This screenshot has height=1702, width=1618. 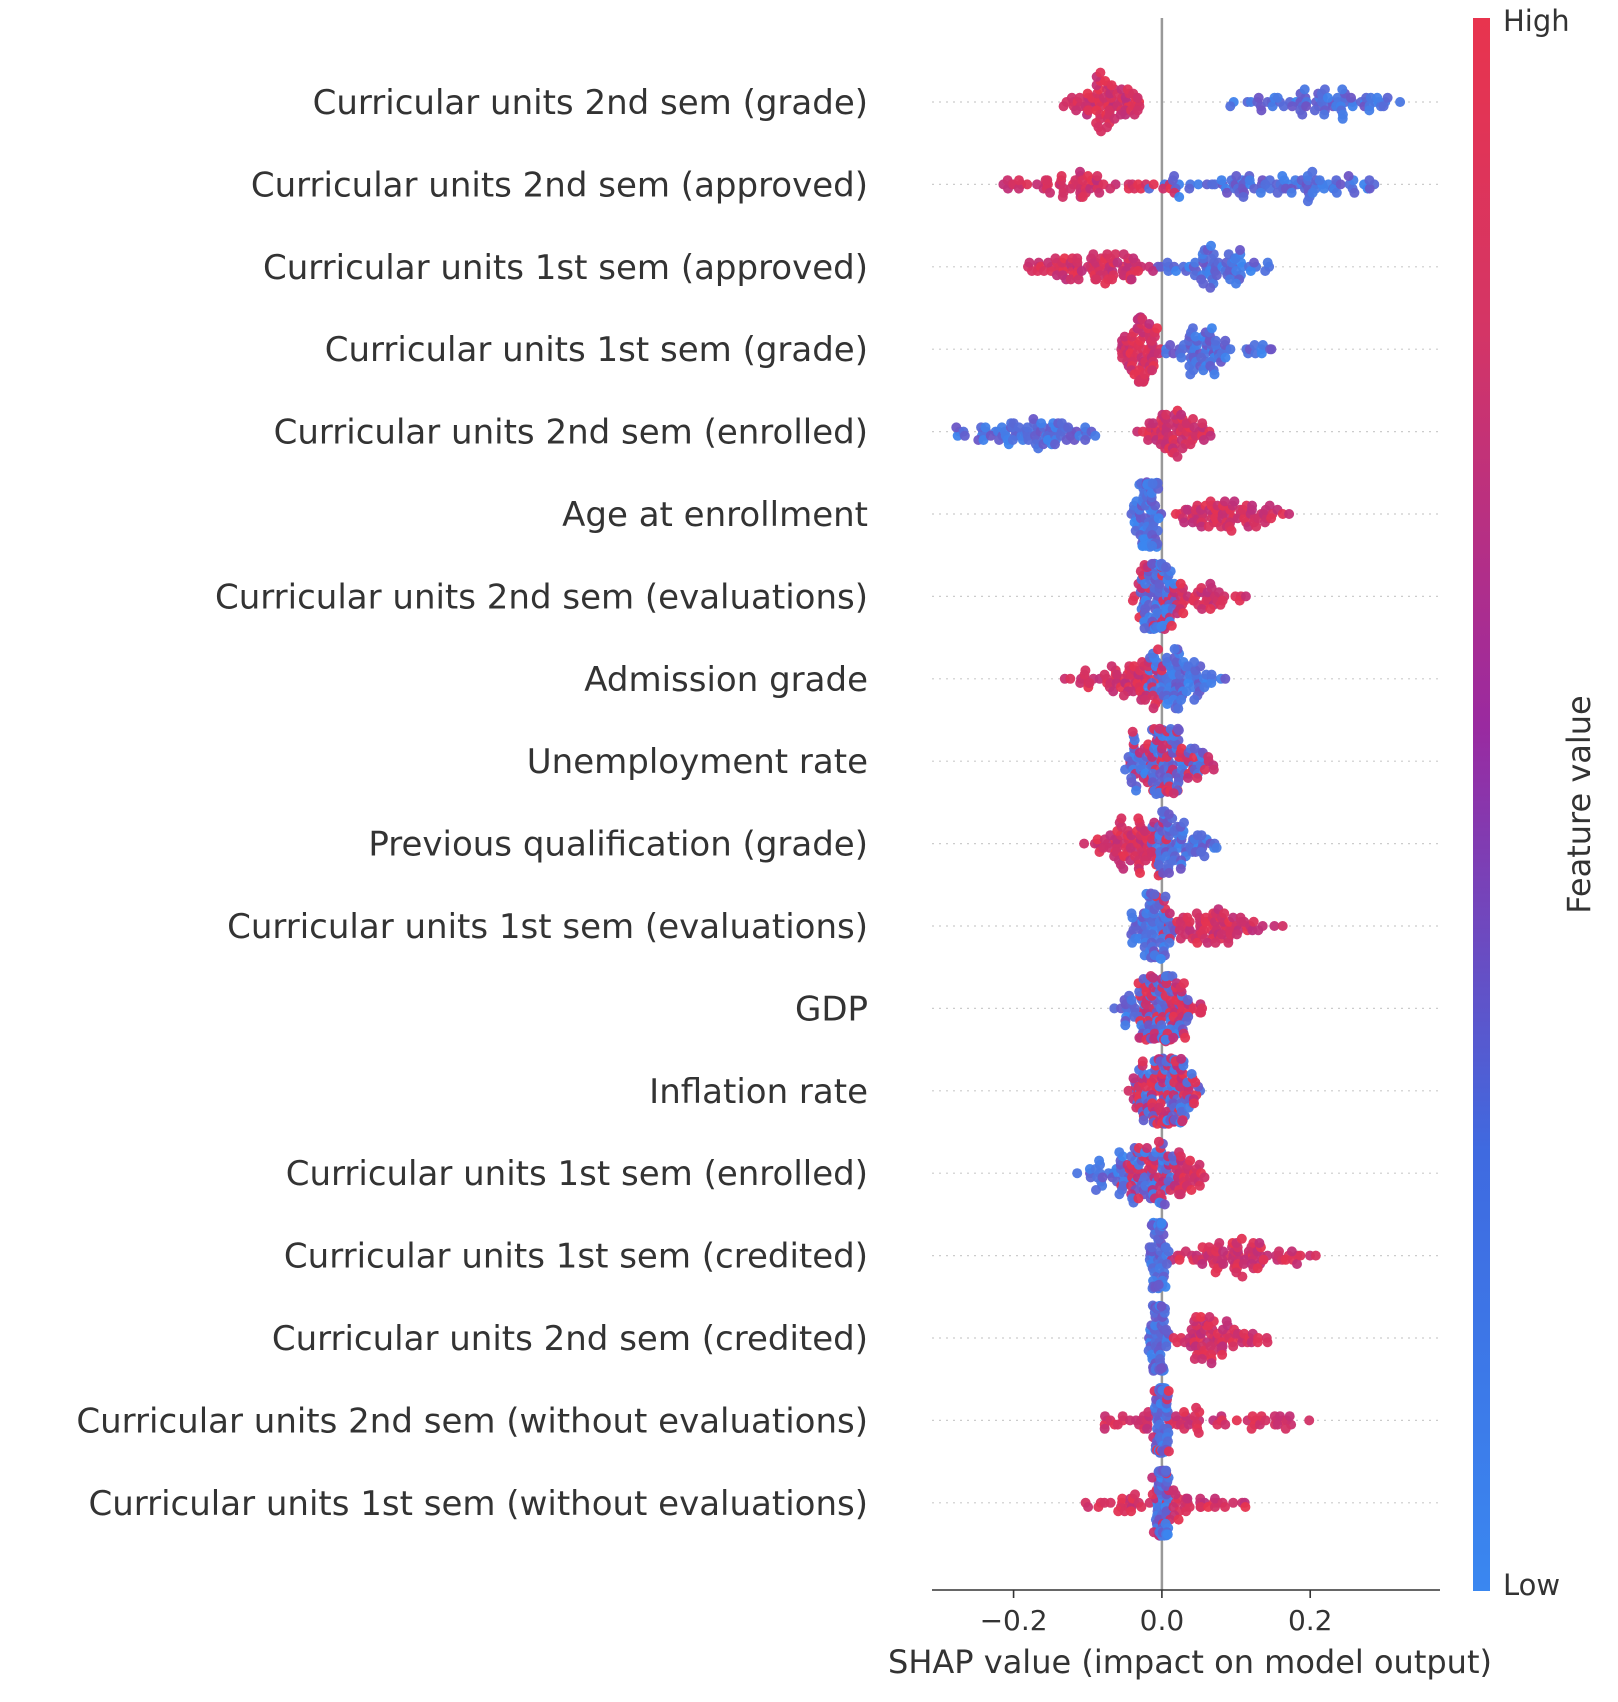 I want to click on x-axis: −0.2 0.0 0.2, so click(x=1186, y=1613).